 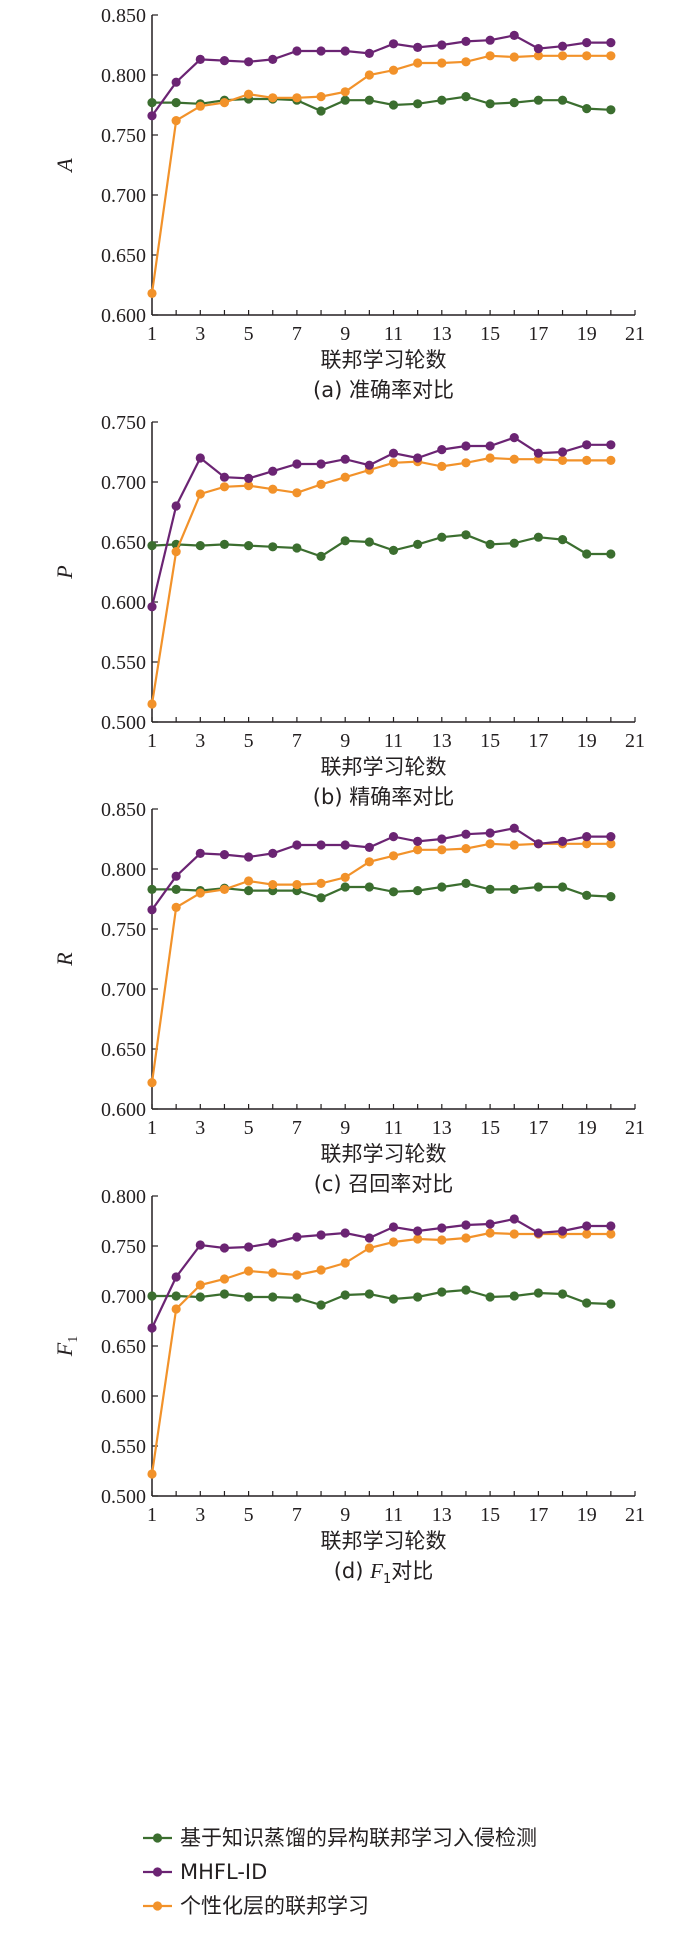 I want to click on x-tick-label: 1, so click(x=152, y=334).